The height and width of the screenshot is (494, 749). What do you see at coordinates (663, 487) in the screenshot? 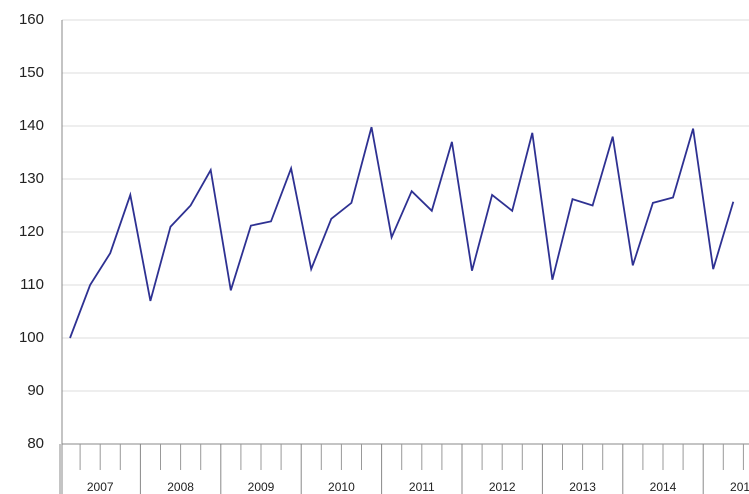
I see `x-tick-label: 2014` at bounding box center [663, 487].